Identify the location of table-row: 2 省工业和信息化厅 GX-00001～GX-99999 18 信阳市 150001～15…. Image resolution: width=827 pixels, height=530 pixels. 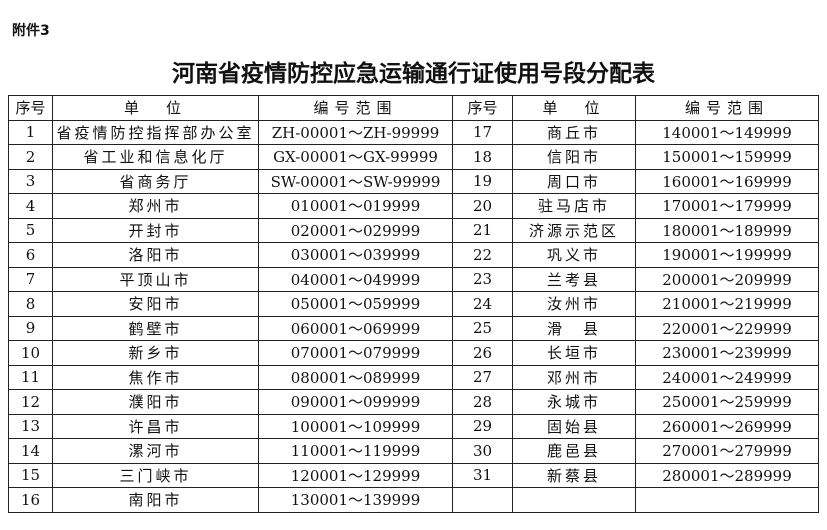
(413, 157).